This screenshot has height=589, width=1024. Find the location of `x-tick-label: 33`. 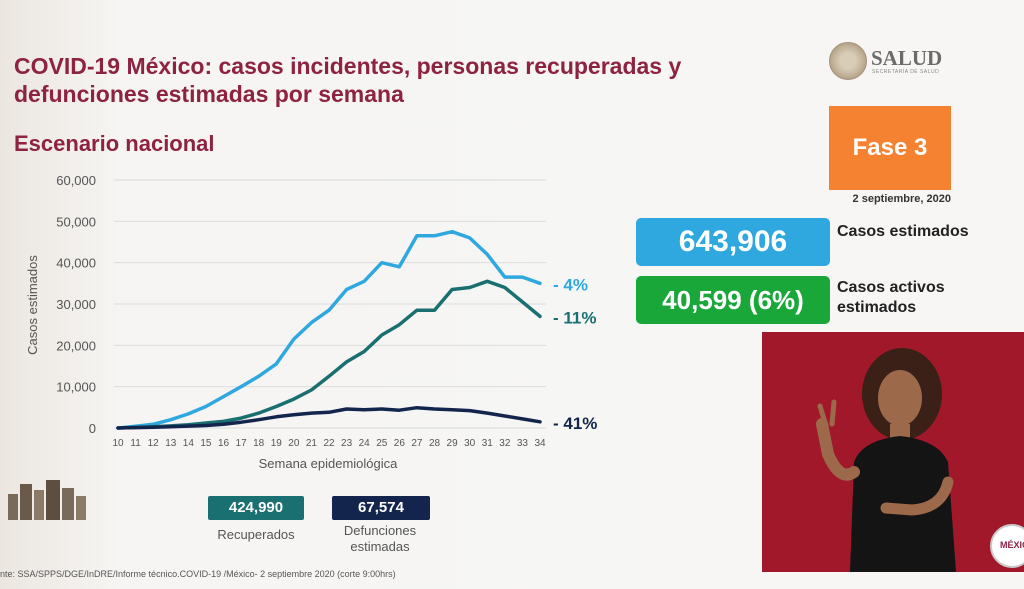

x-tick-label: 33 is located at coordinates (523, 443).